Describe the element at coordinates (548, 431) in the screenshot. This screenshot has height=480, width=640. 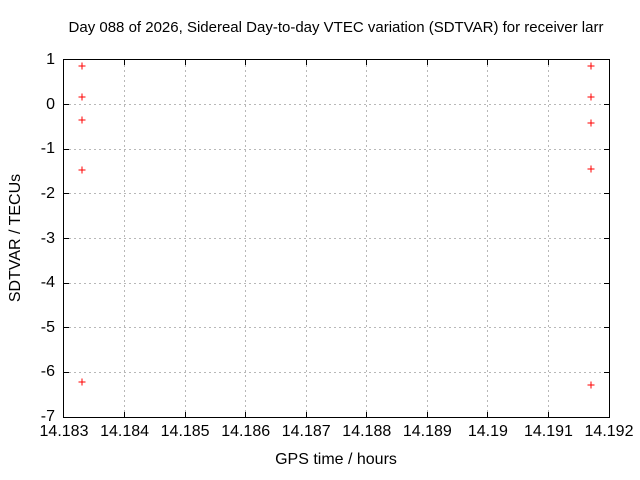
I see `x-tick-label: 14.191` at that location.